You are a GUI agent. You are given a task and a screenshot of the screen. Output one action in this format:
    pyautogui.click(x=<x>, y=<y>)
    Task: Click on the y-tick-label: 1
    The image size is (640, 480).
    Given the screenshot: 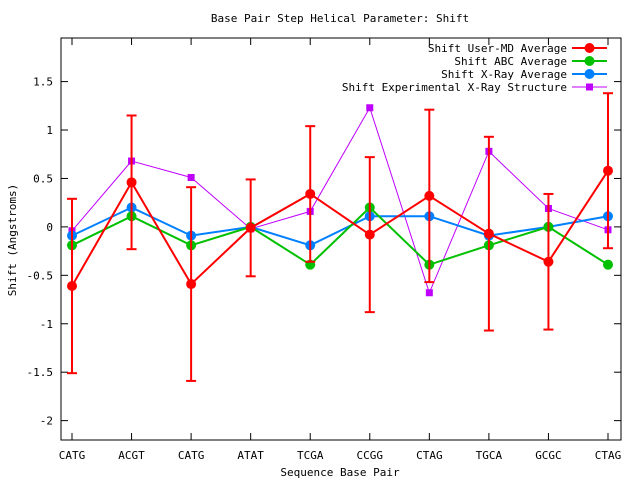 What is the action you would take?
    pyautogui.click(x=49, y=130)
    